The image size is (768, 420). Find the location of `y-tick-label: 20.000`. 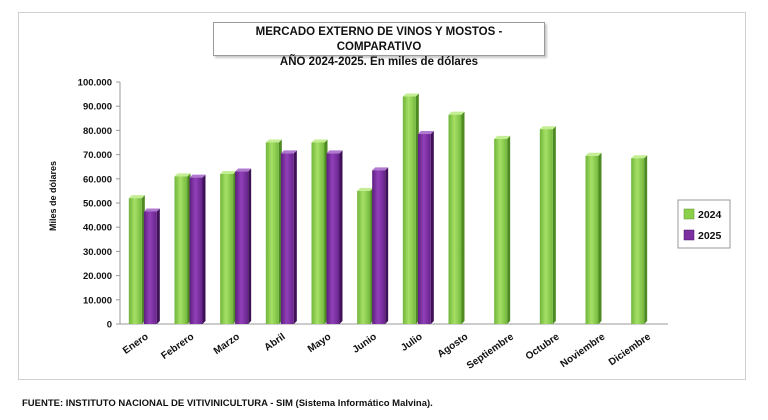

y-tick-label: 20.000 is located at coordinates (97, 276).